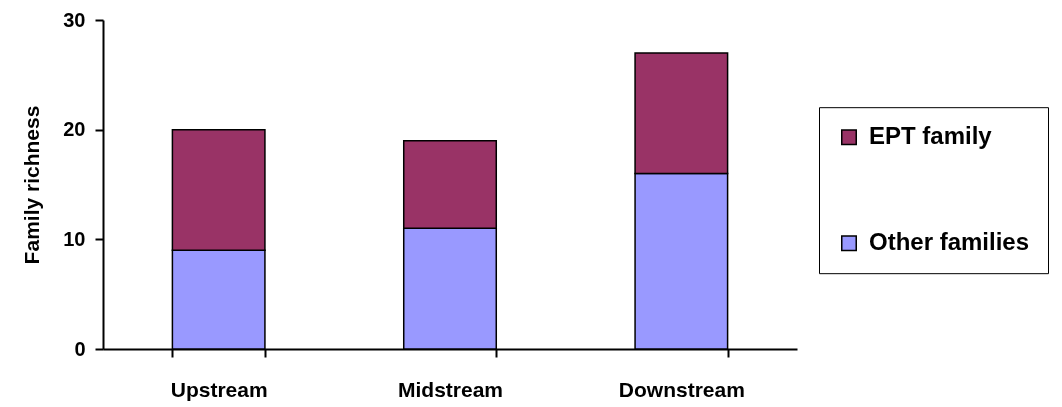 The image size is (1062, 407). What do you see at coordinates (32, 185) in the screenshot?
I see `y-axis-title: Family richness` at bounding box center [32, 185].